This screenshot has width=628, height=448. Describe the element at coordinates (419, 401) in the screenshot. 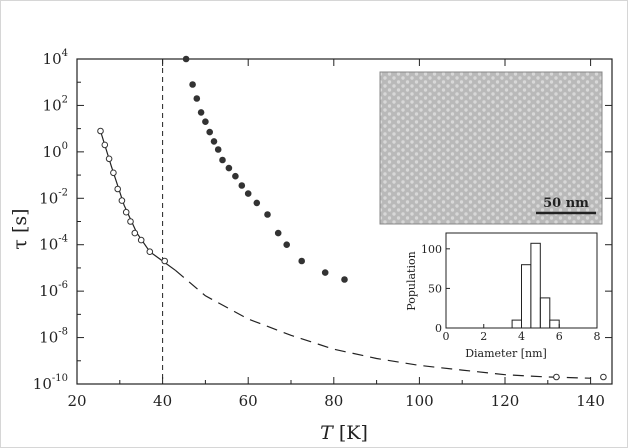

I see `x-tick-label: 100` at that location.